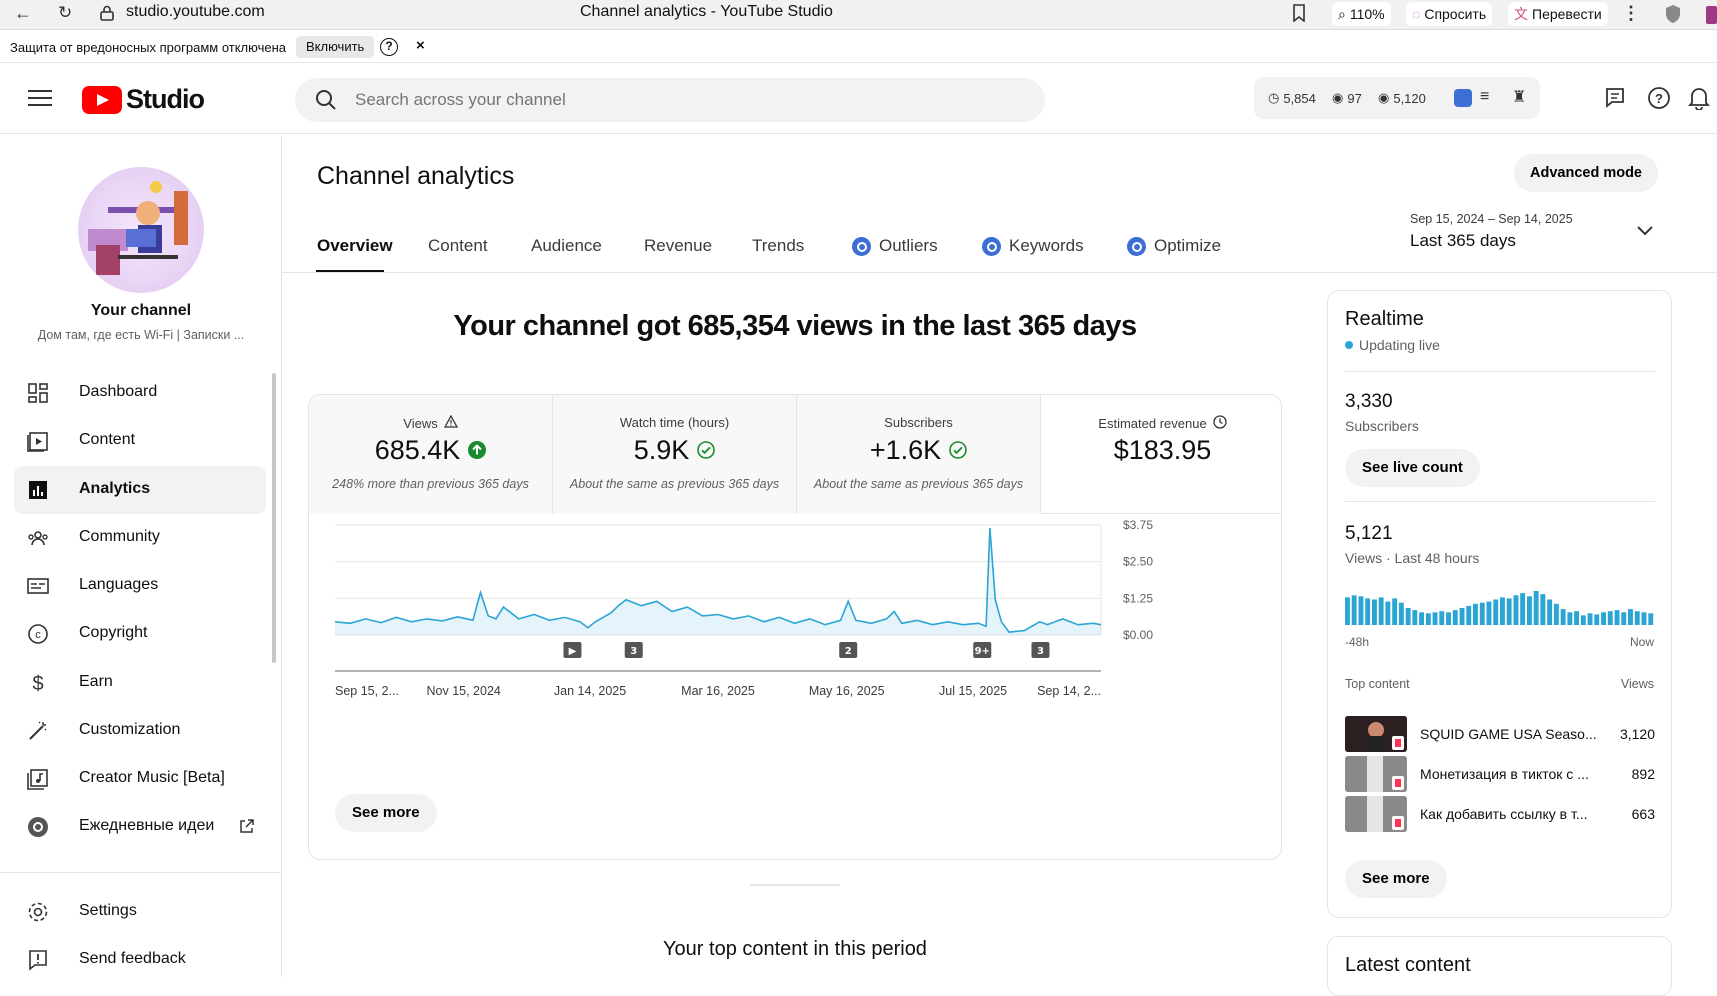 The image size is (1717, 996). I want to click on reload-icon: ↻, so click(65, 12).